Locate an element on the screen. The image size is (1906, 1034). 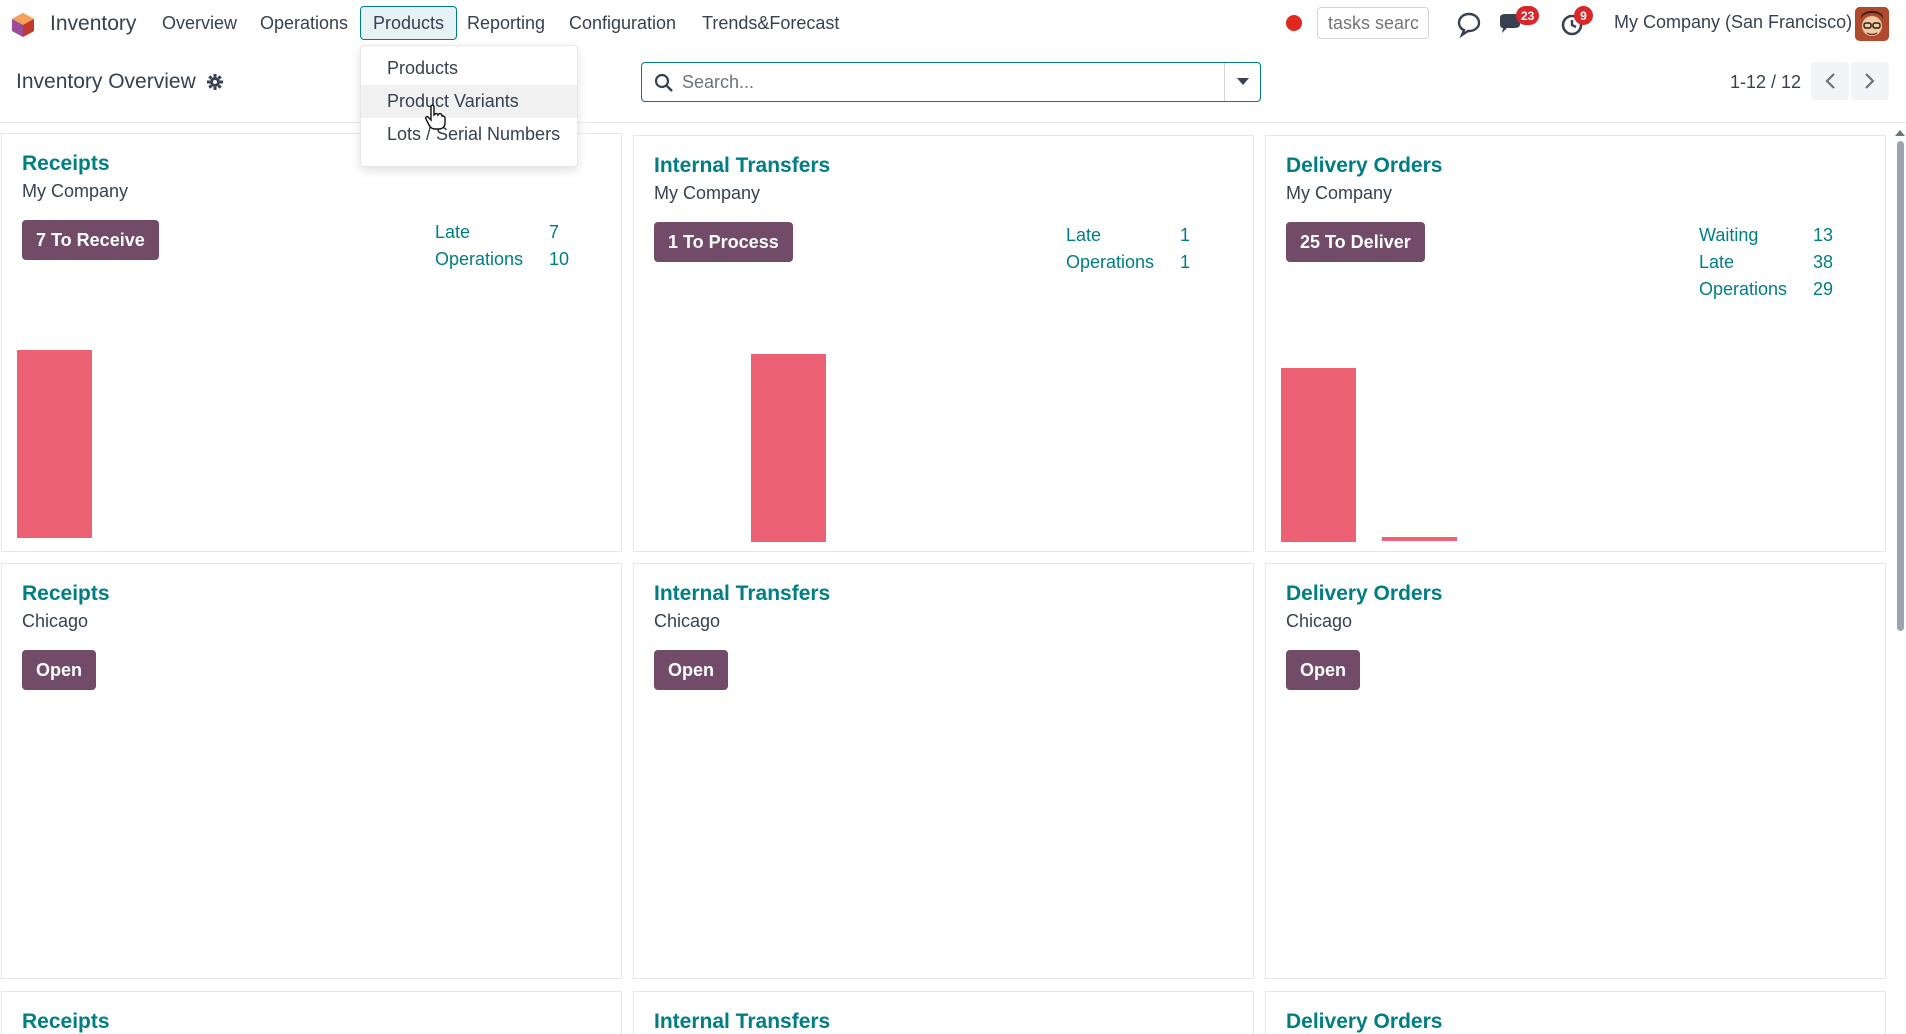
to-receive-button: 7 To Receive is located at coordinates (90, 240).